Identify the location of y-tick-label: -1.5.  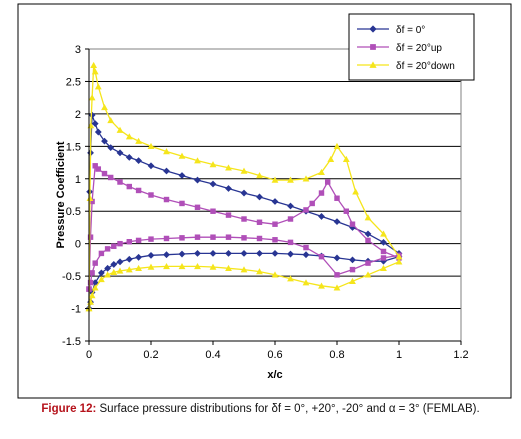
(71, 342).